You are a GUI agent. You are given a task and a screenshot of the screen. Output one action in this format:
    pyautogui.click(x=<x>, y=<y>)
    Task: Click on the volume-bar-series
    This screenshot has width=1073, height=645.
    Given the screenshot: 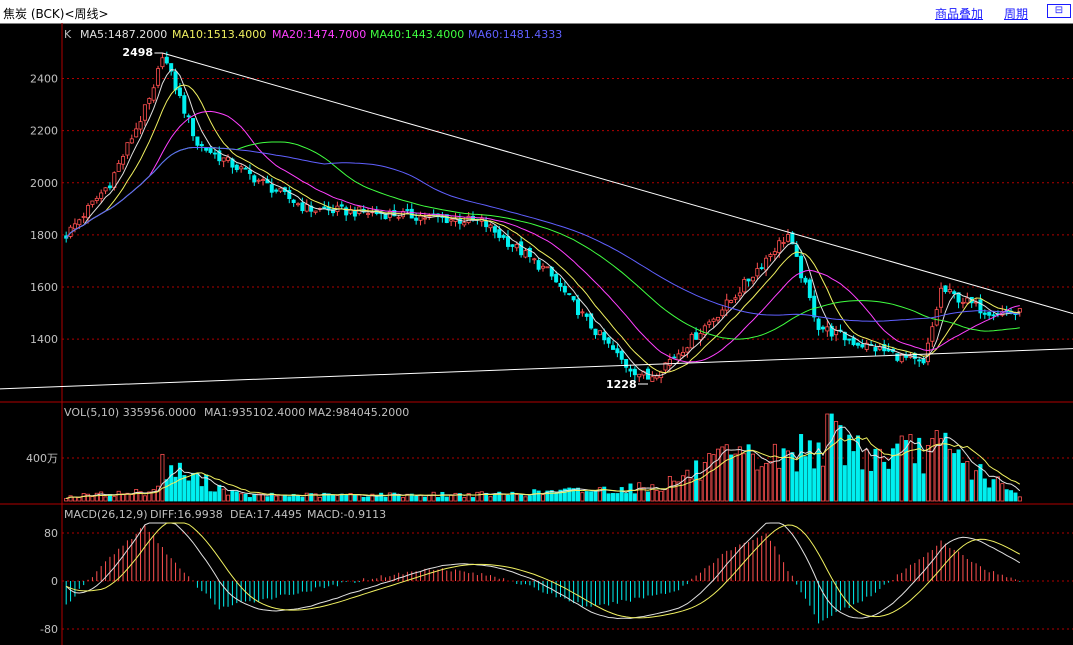 What is the action you would take?
    pyautogui.click(x=543, y=457)
    